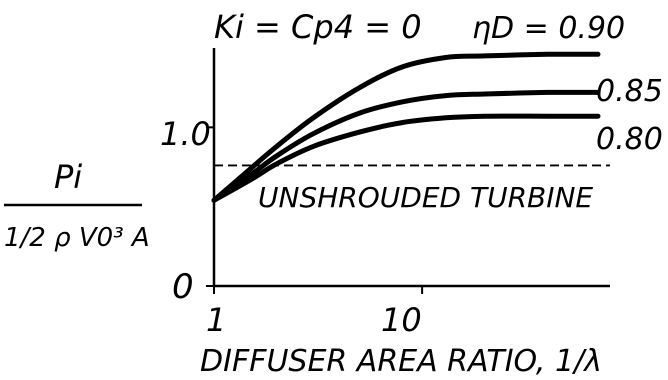  I want to click on chart-title: Ki = Cp4 = 0, so click(318, 27).